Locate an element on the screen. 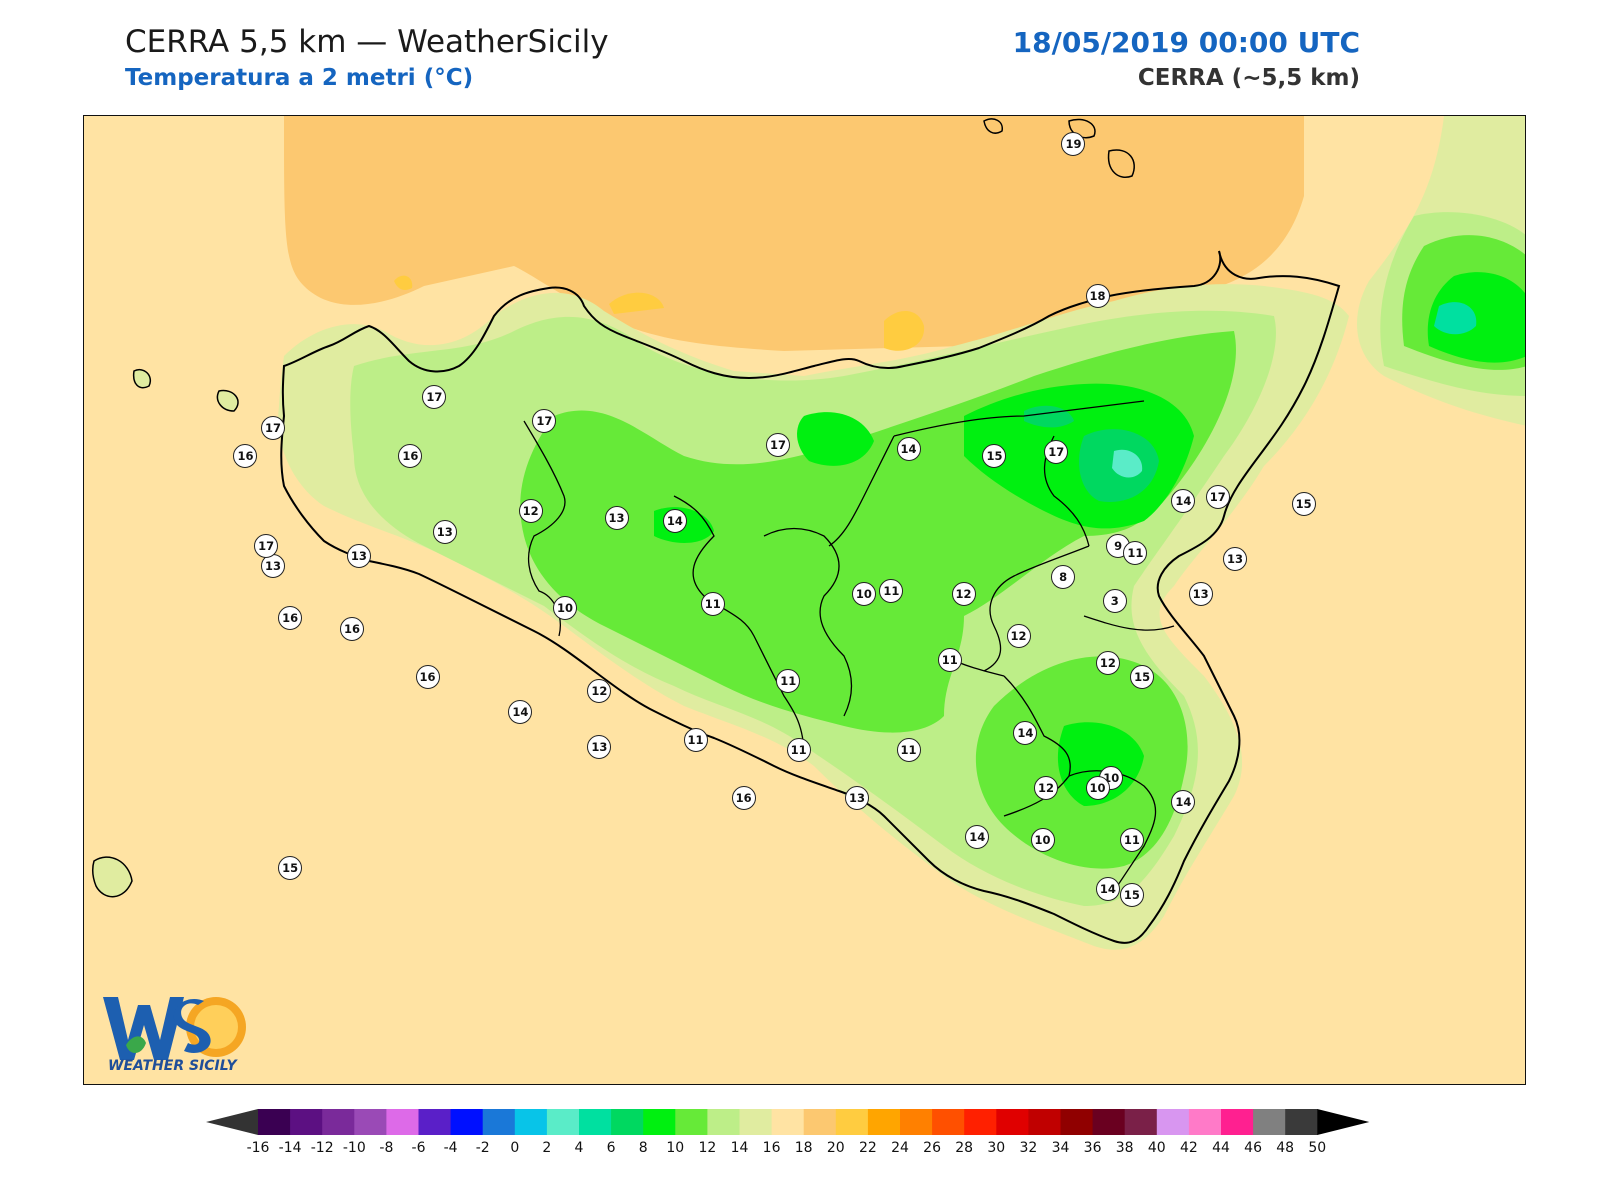 The height and width of the screenshot is (1200, 1600). colorbar-tick-label: -6 is located at coordinates (418, 1148).